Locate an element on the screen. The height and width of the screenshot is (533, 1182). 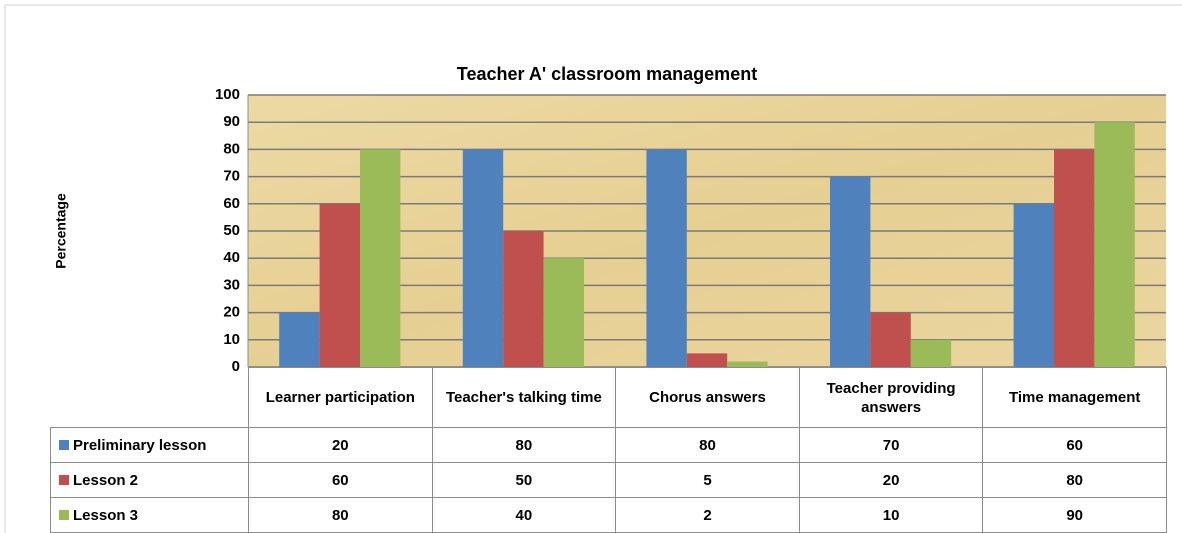
legend-entry: Lesson 2 is located at coordinates (149, 480).